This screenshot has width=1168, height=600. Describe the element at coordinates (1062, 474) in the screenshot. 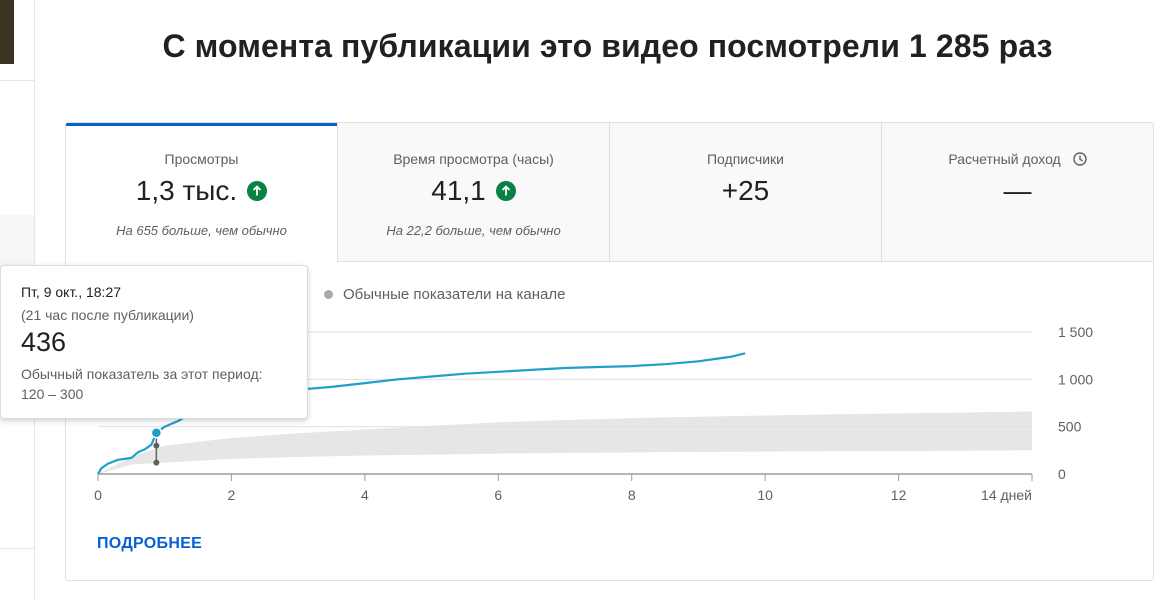

I see `y-tick-label: 0` at that location.